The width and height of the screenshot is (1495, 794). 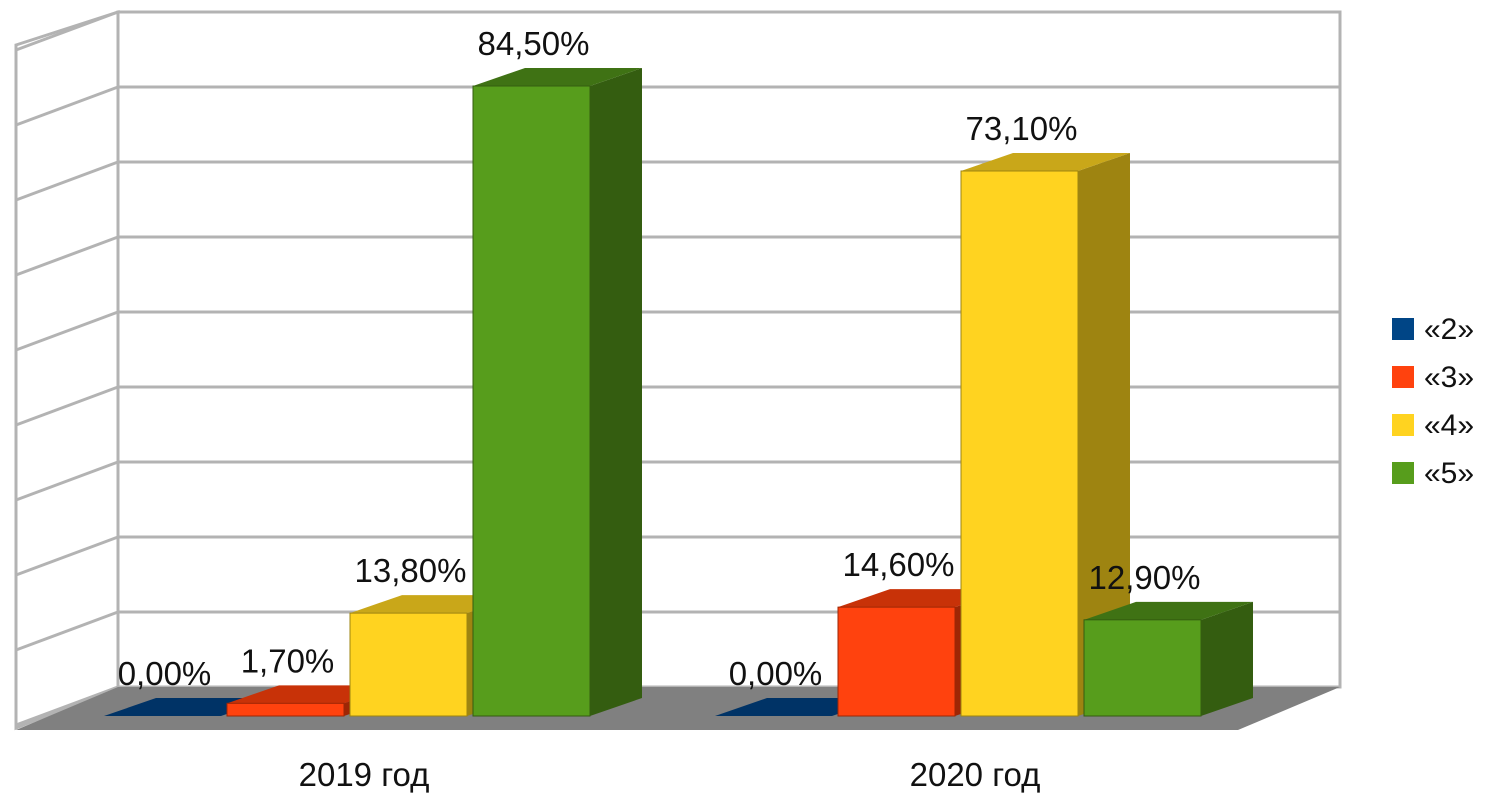 I want to click on legend-label: «5», so click(x=1449, y=473).